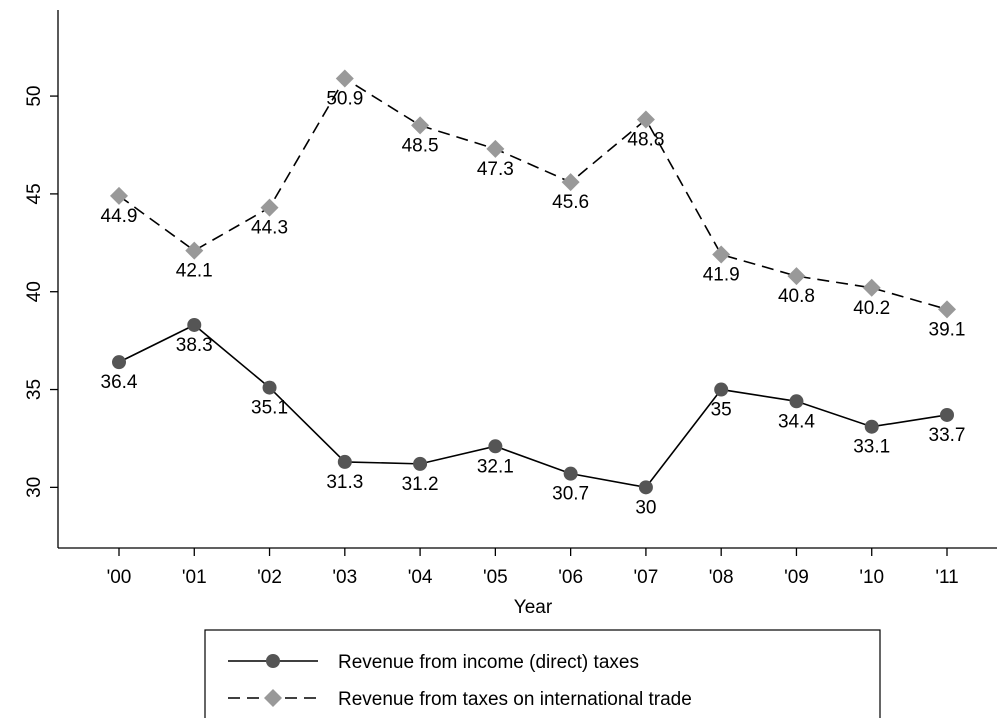 Image resolution: width=998 pixels, height=718 pixels. What do you see at coordinates (570, 577) in the screenshot?
I see `x-tick-label: '06` at bounding box center [570, 577].